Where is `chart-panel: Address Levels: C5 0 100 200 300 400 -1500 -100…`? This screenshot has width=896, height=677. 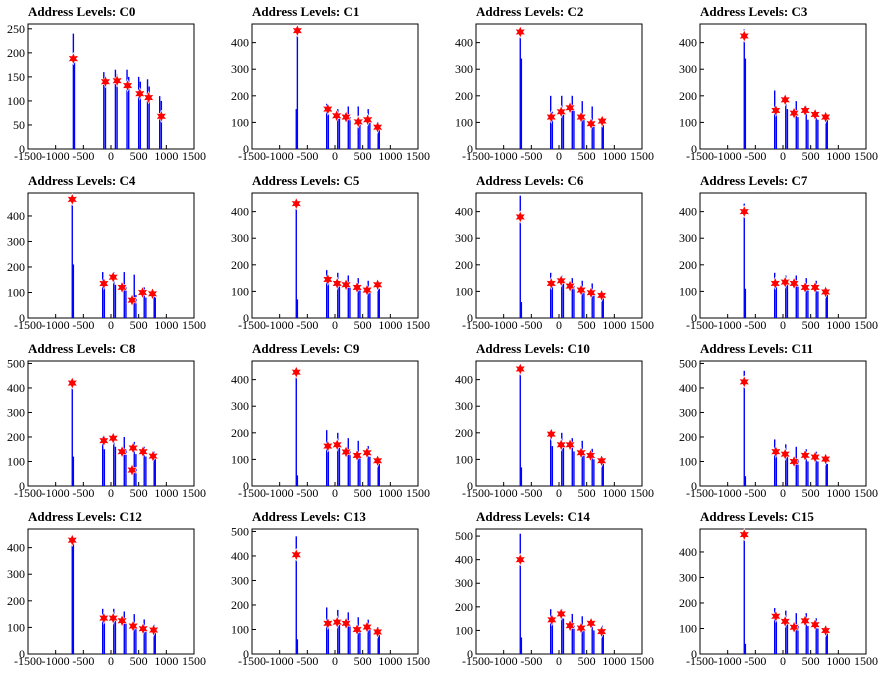
chart-panel: Address Levels: C5 0 100 200 300 400 -1500 -100… is located at coordinates (330, 252).